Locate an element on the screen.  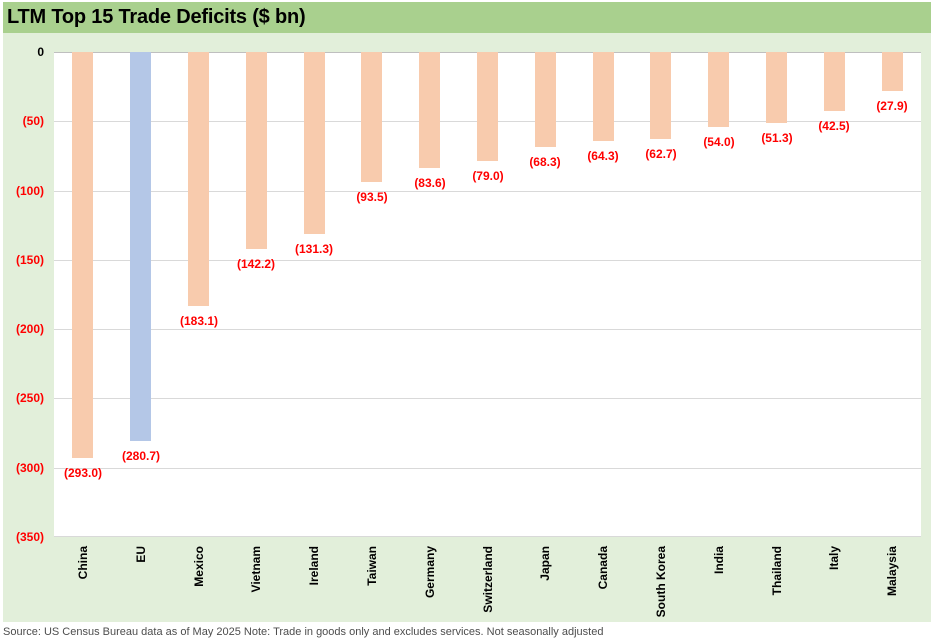
category-label-mexico: Mexico is located at coordinates (199, 566).